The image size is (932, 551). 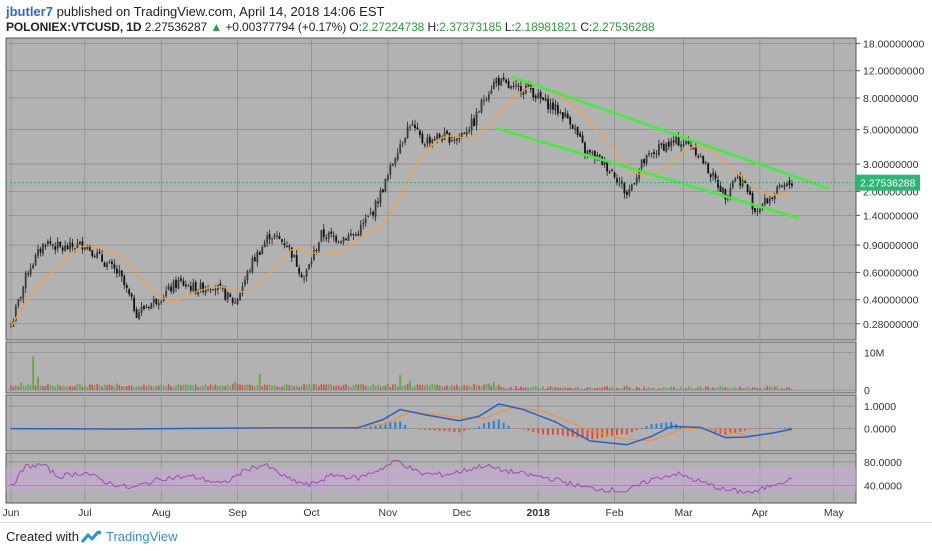 What do you see at coordinates (311, 513) in the screenshot?
I see `time-tick-label: Oct` at bounding box center [311, 513].